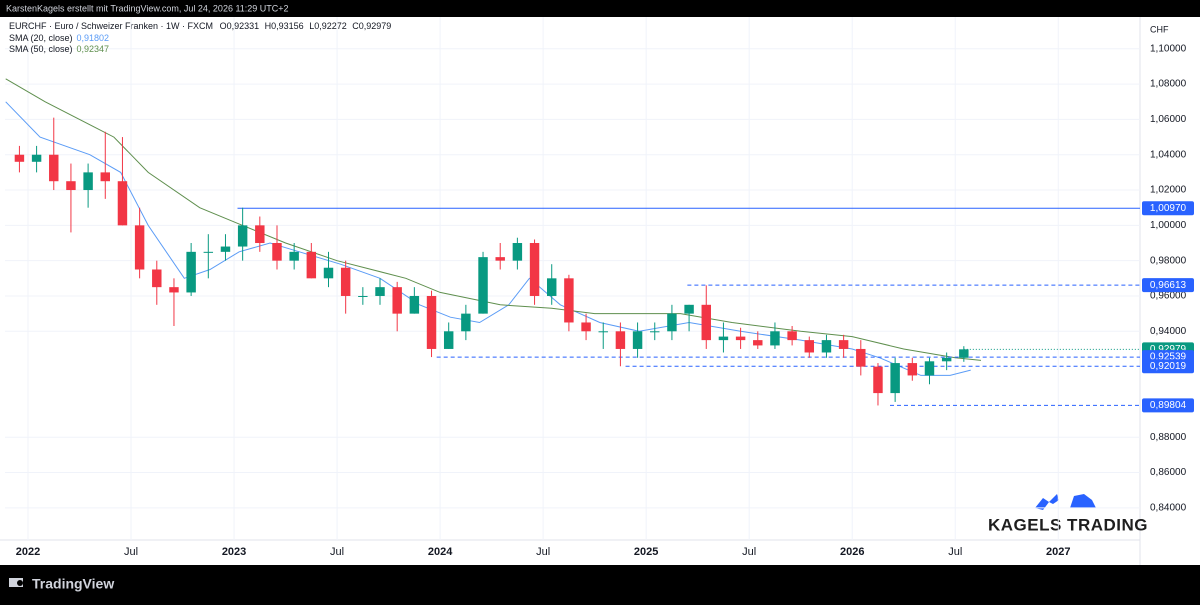 The height and width of the screenshot is (605, 1200). Describe the element at coordinates (371, 26) in the screenshot. I see `ohlc-label: C0,92979` at that location.